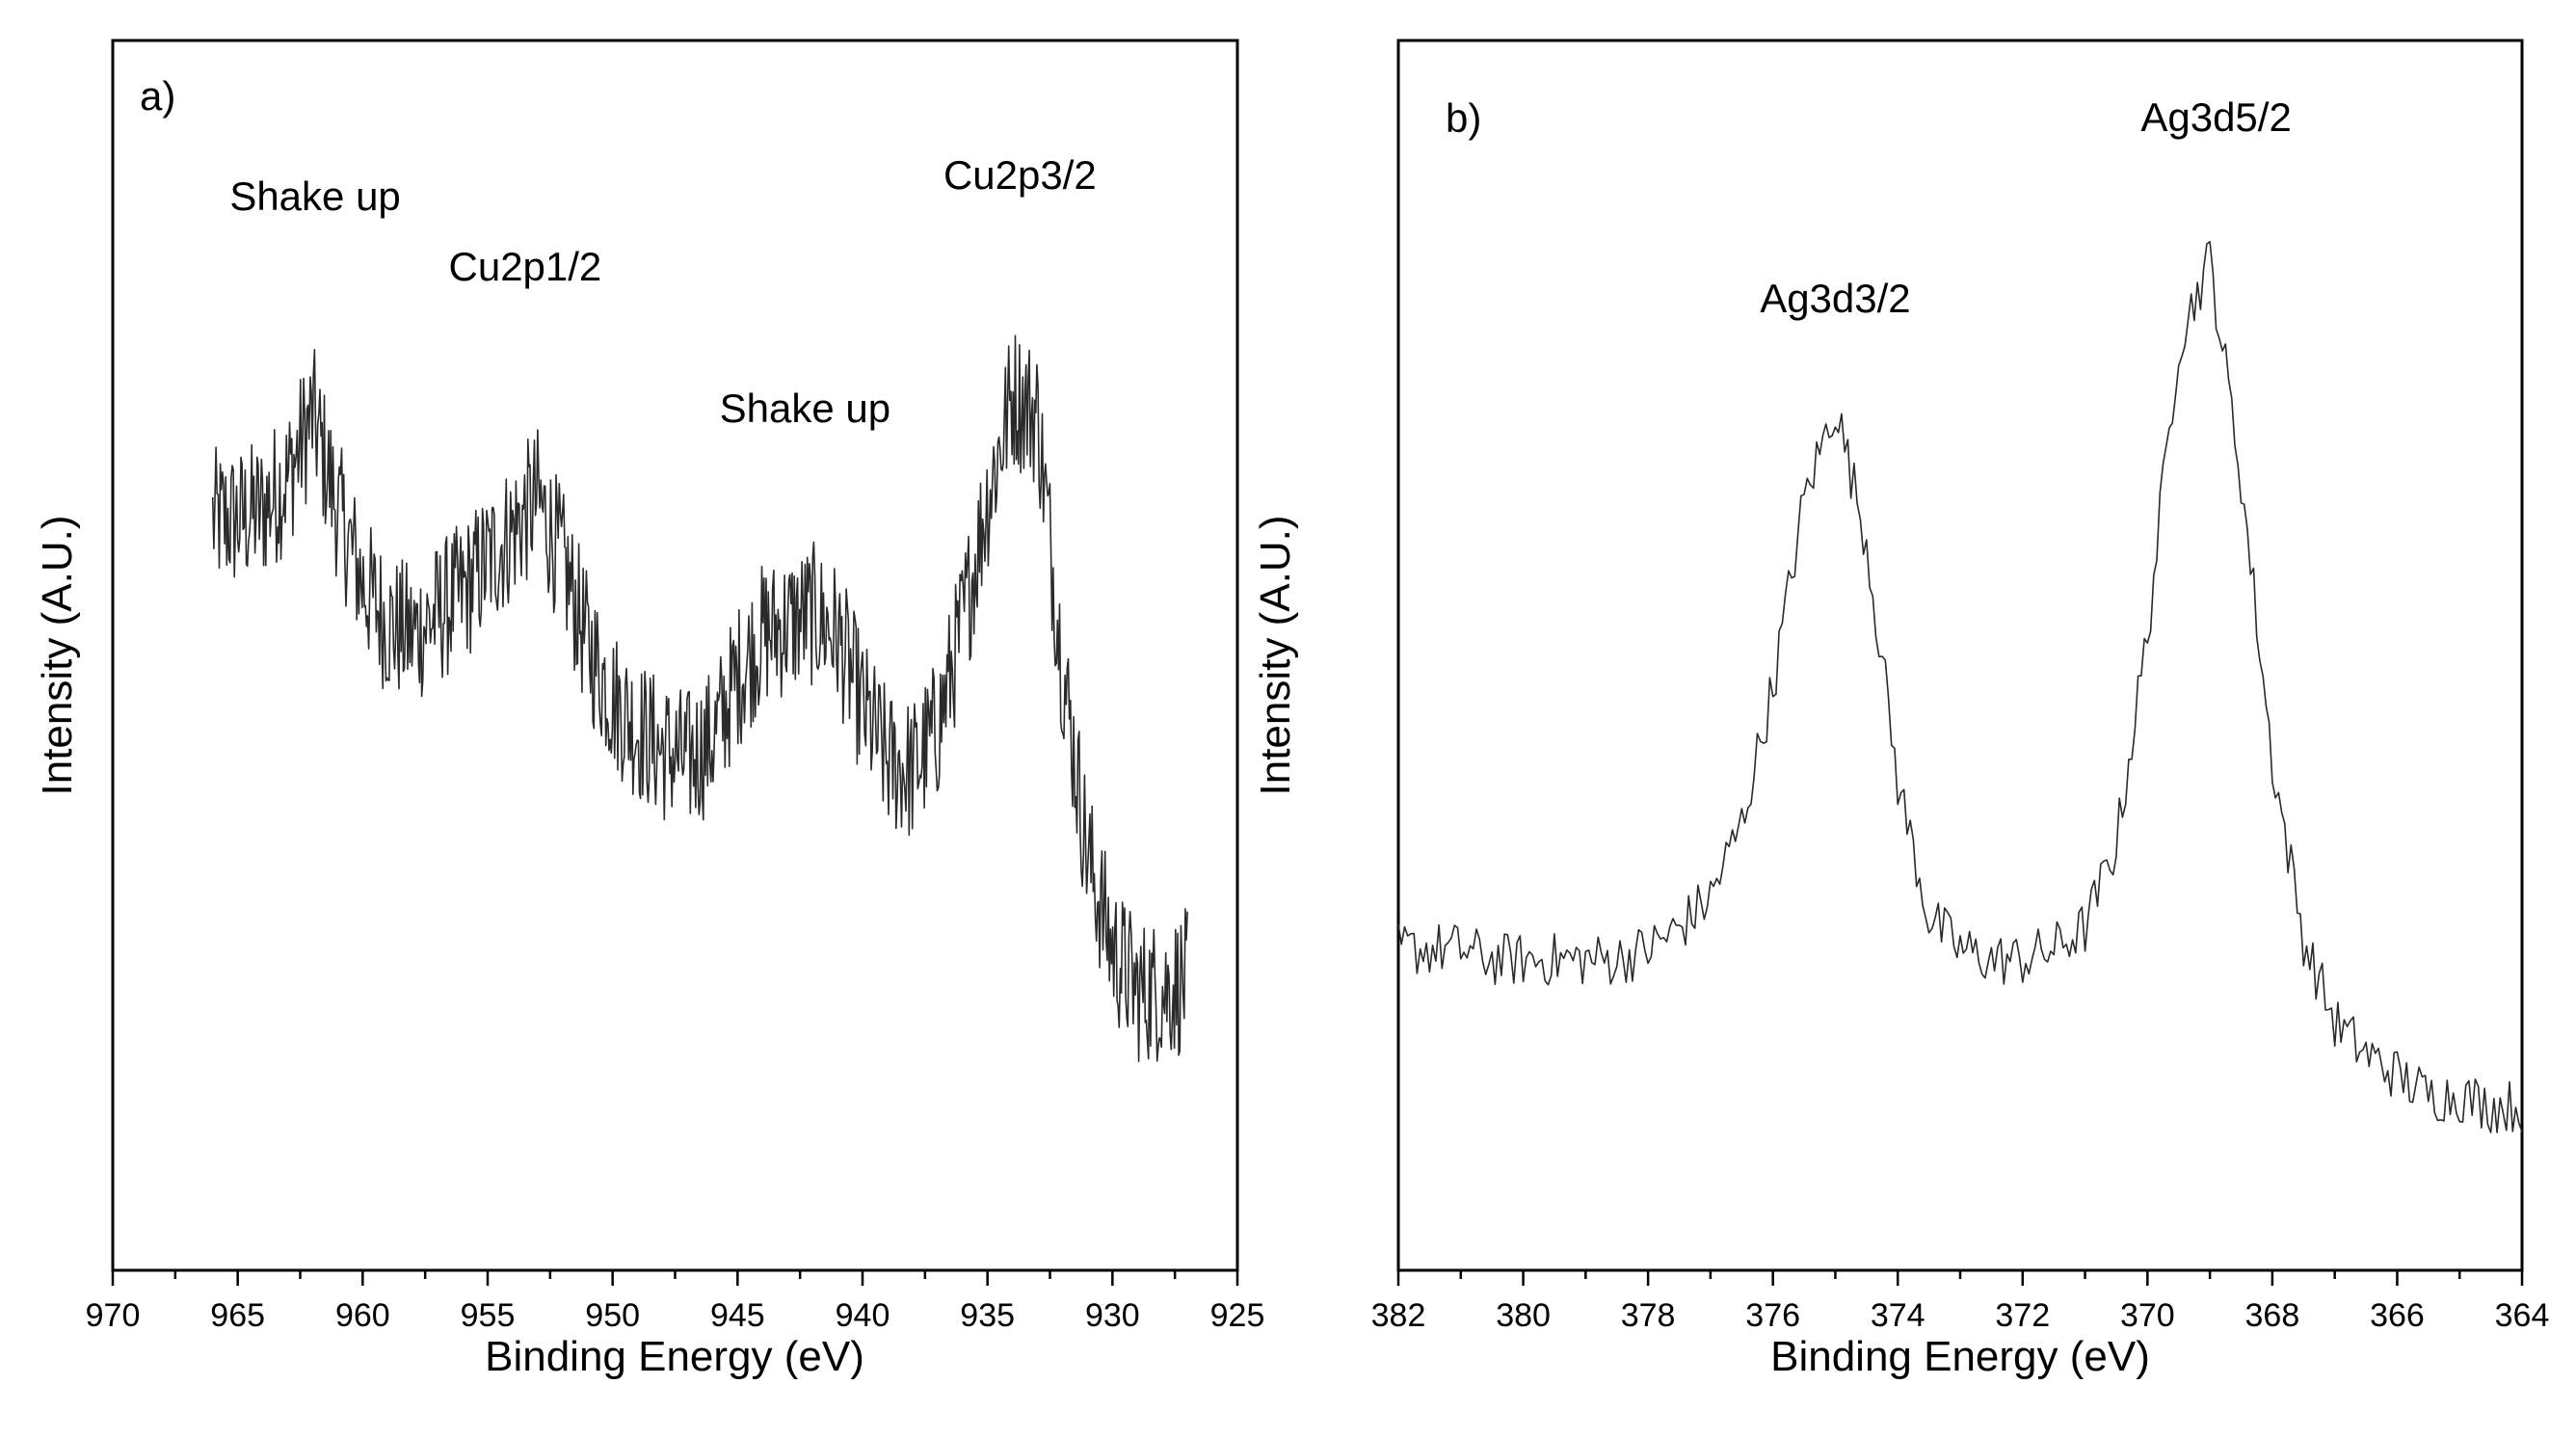 This screenshot has width=2576, height=1438. Describe the element at coordinates (1020, 175) in the screenshot. I see `peak-label: Cu2p3/2` at that location.